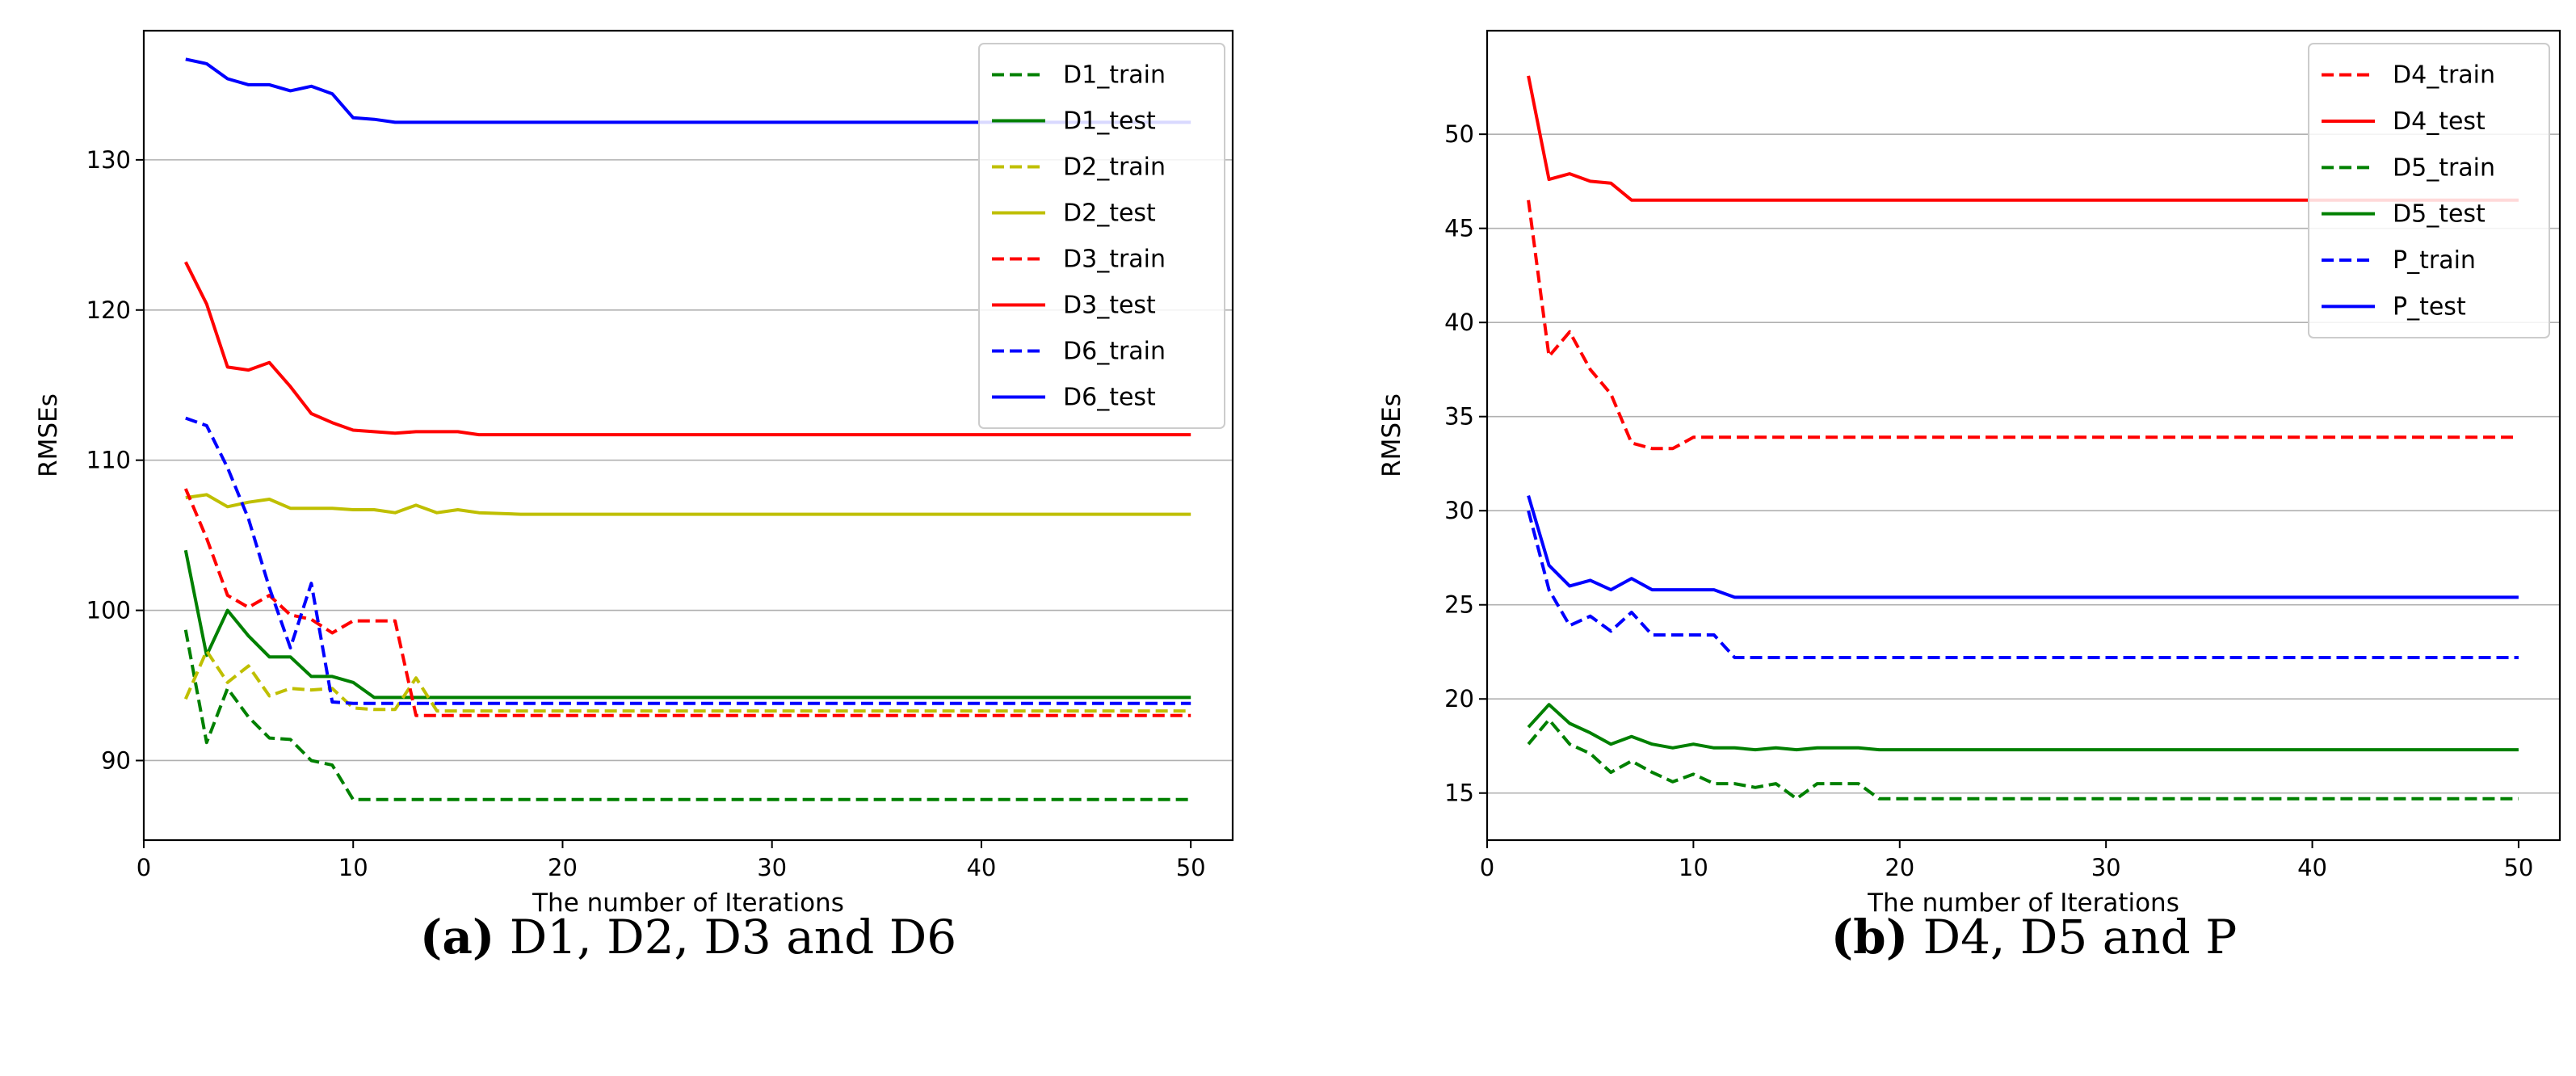 The image size is (2576, 1076). I want to click on series-line-d2-test, so click(688, 505).